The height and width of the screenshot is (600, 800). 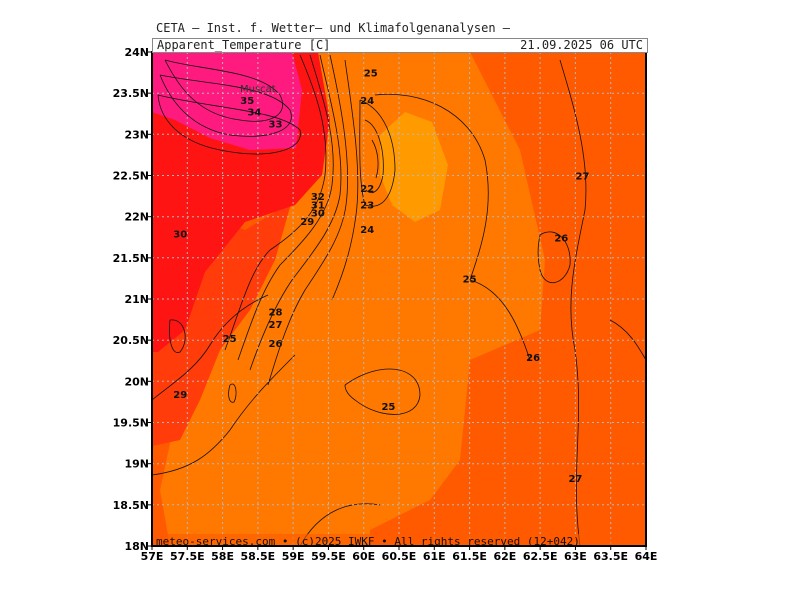 What do you see at coordinates (367, 205) in the screenshot?
I see `contour-label: 23` at bounding box center [367, 205].